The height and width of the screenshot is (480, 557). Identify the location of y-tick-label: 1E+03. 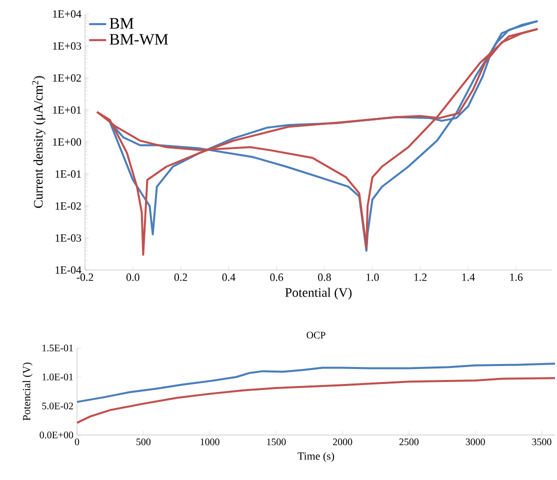
(67, 46).